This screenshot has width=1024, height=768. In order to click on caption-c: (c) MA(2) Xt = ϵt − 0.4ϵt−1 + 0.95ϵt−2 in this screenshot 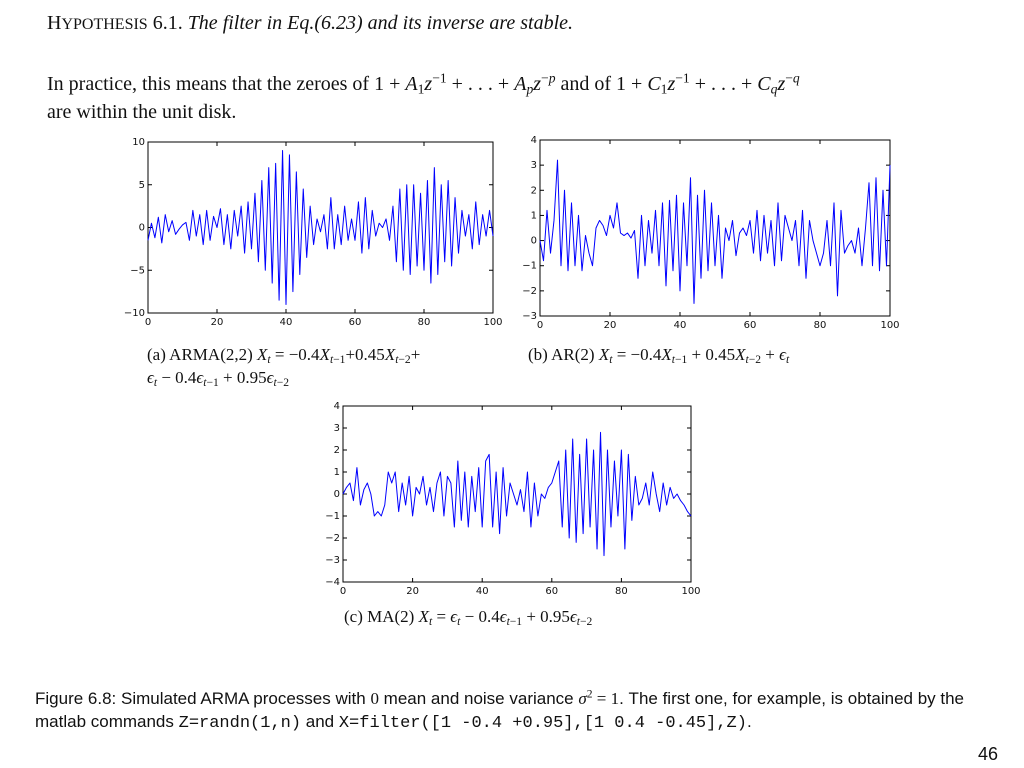, I will do `click(468, 617)`.